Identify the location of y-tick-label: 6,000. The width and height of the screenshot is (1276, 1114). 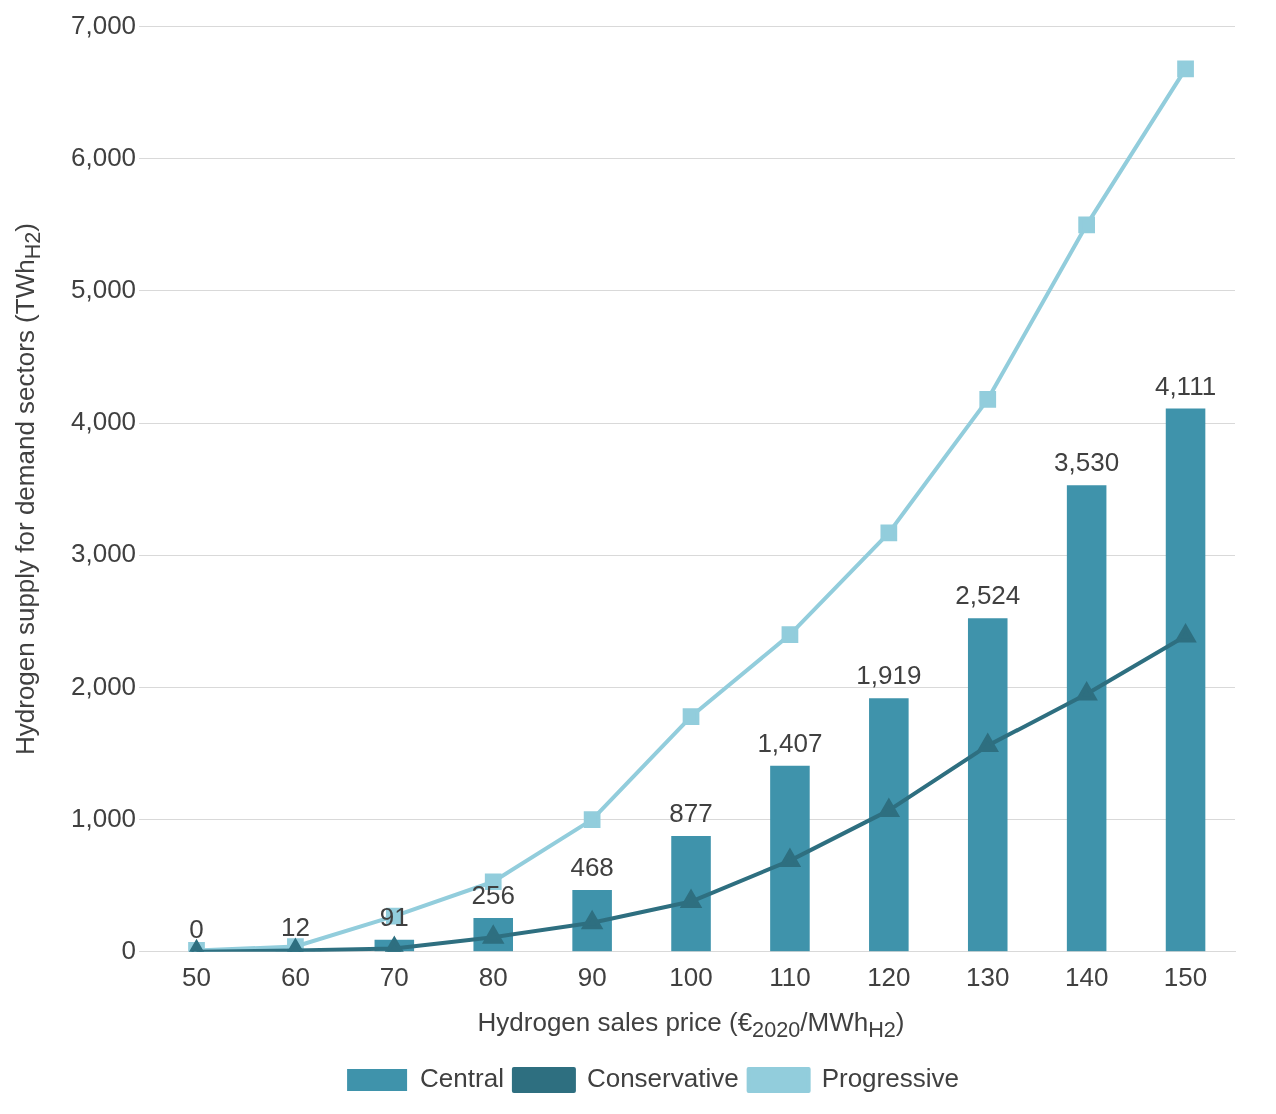
(103, 156).